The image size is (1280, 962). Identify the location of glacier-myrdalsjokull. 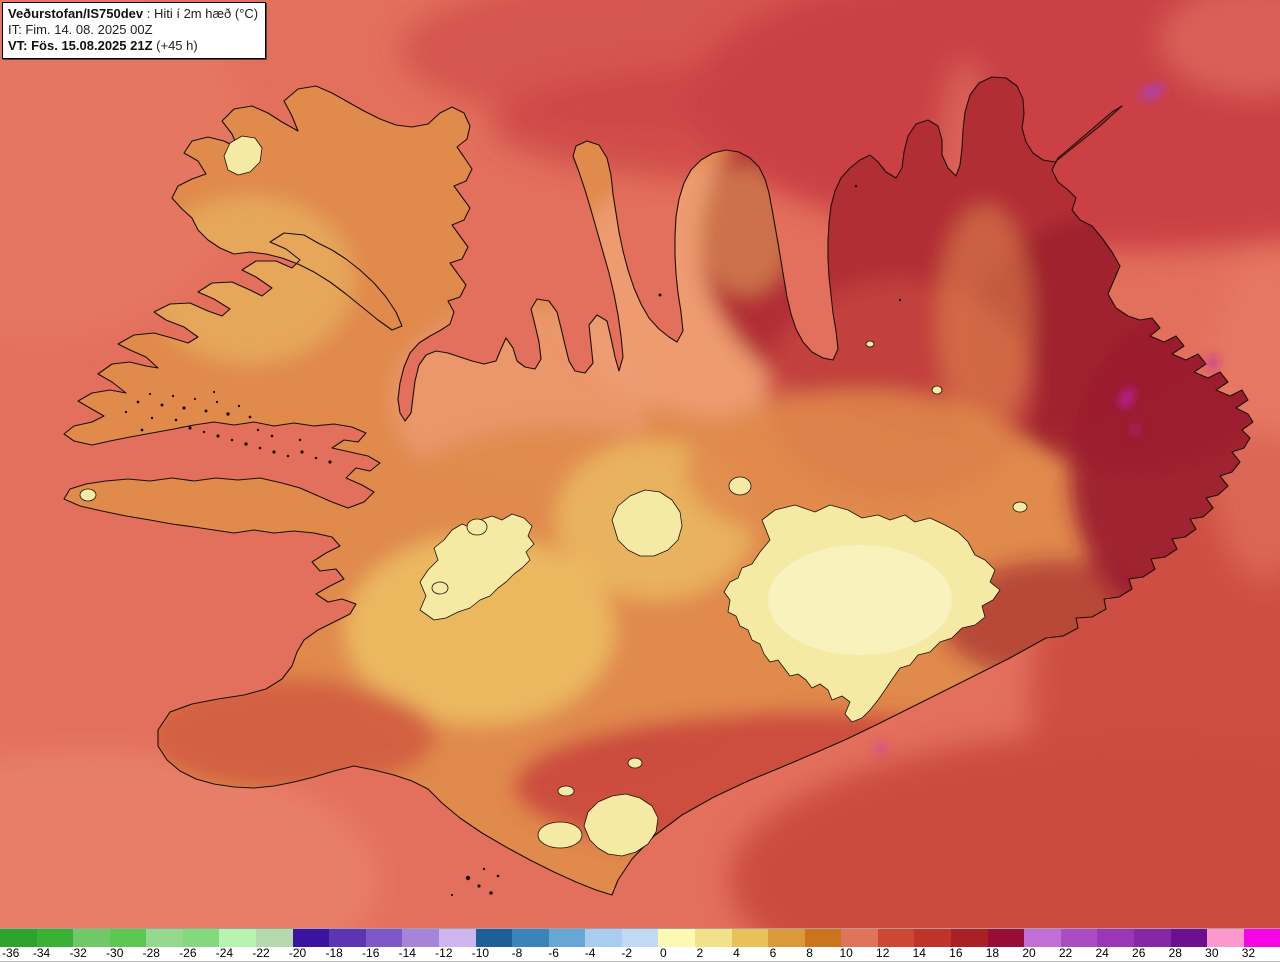
(621, 825).